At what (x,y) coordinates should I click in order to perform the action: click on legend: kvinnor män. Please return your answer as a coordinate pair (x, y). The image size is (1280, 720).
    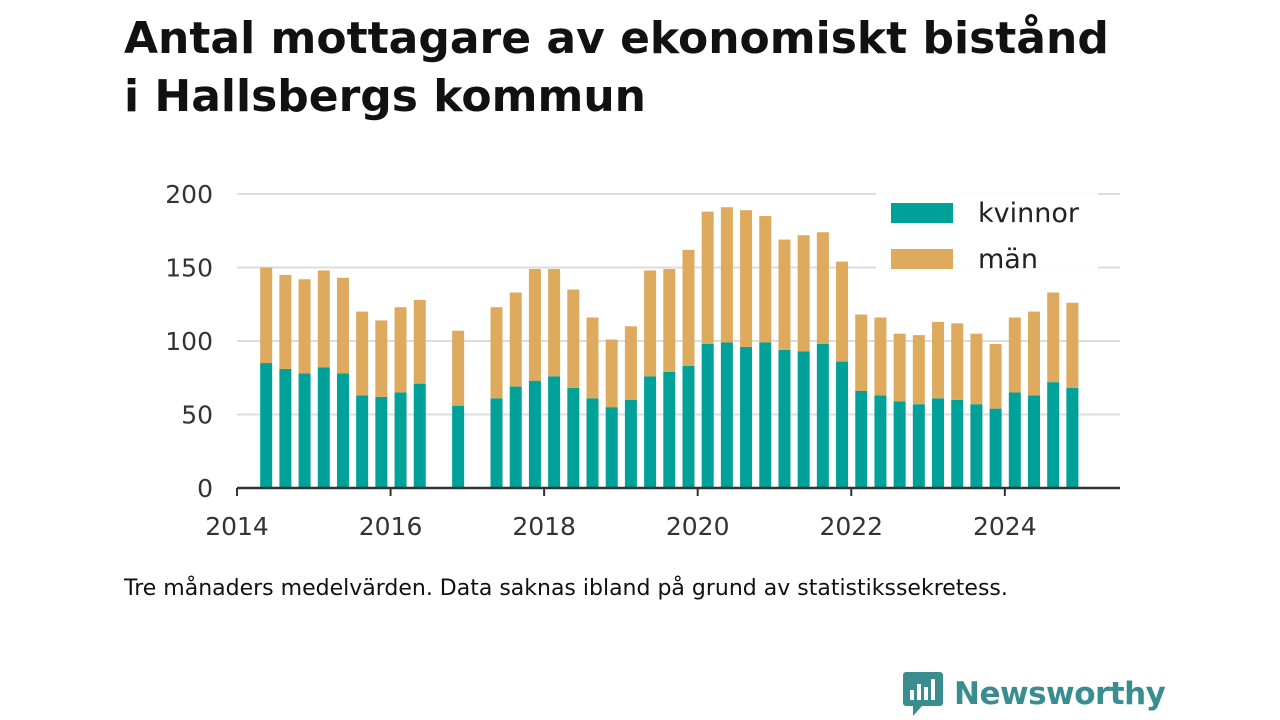
    Looking at the image, I should click on (987, 238).